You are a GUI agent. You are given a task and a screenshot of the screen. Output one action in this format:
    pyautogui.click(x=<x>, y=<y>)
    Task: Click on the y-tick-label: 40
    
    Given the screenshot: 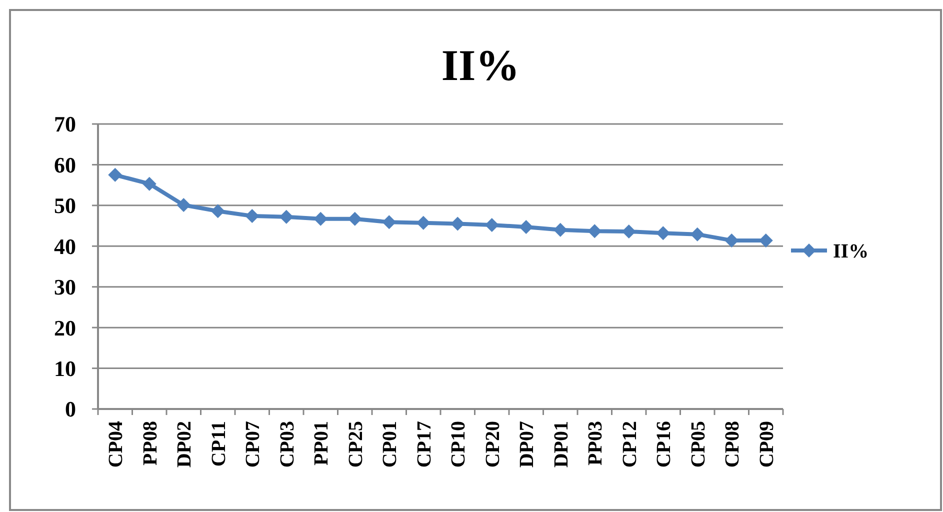 What is the action you would take?
    pyautogui.click(x=65, y=246)
    